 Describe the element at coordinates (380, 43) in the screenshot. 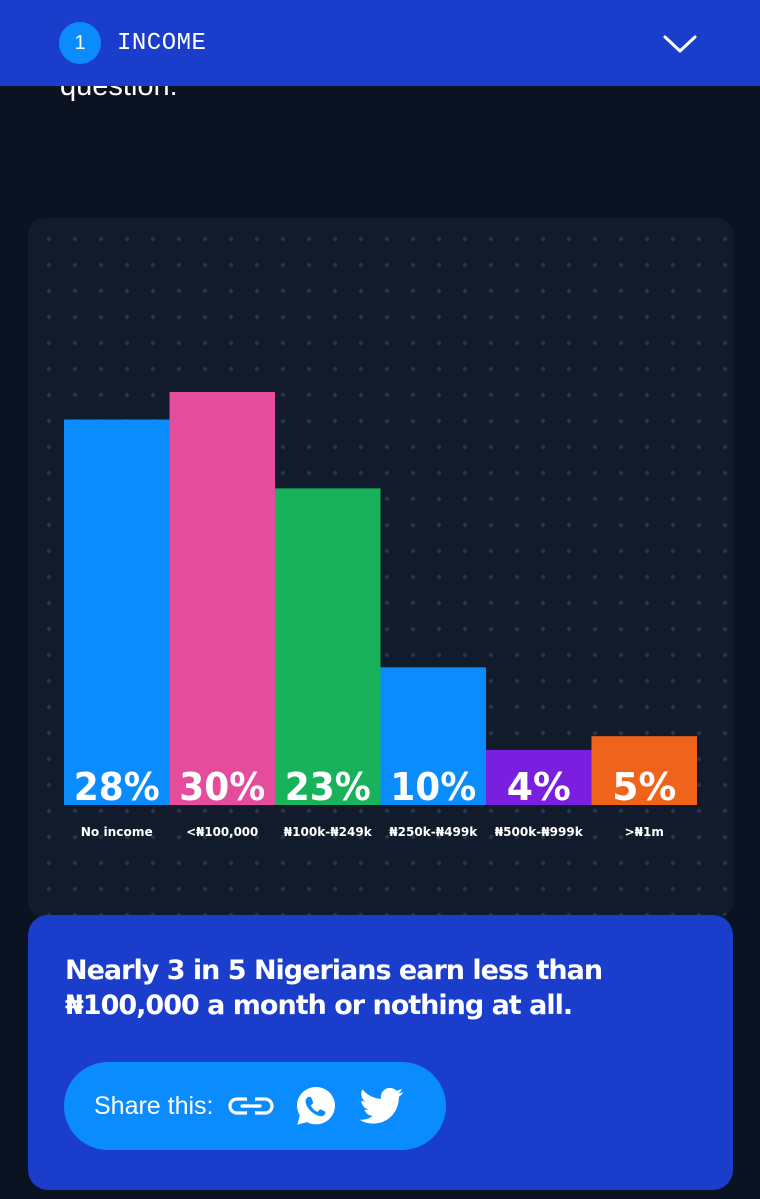

I see `section-header: 1 INCOME` at that location.